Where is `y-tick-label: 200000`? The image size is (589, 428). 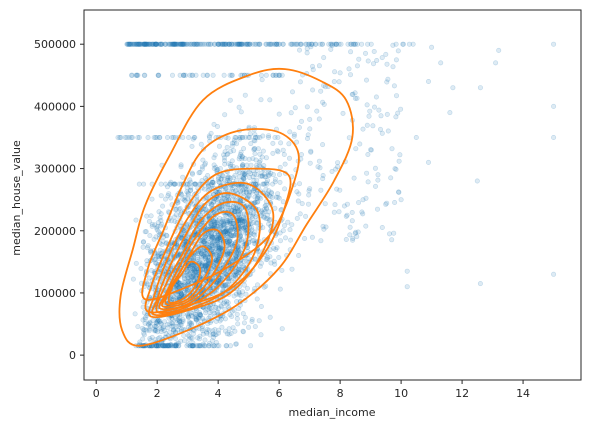 y-tick-label: 200000 is located at coordinates (55, 231).